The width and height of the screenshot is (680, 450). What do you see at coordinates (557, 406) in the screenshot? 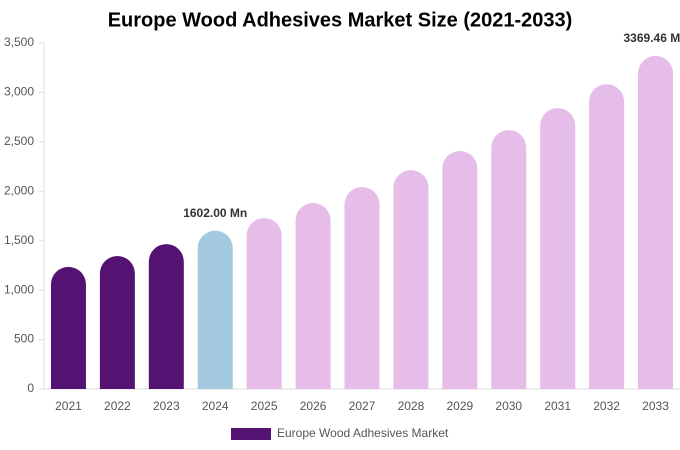
I see `x-tick-label: 2031` at bounding box center [557, 406].